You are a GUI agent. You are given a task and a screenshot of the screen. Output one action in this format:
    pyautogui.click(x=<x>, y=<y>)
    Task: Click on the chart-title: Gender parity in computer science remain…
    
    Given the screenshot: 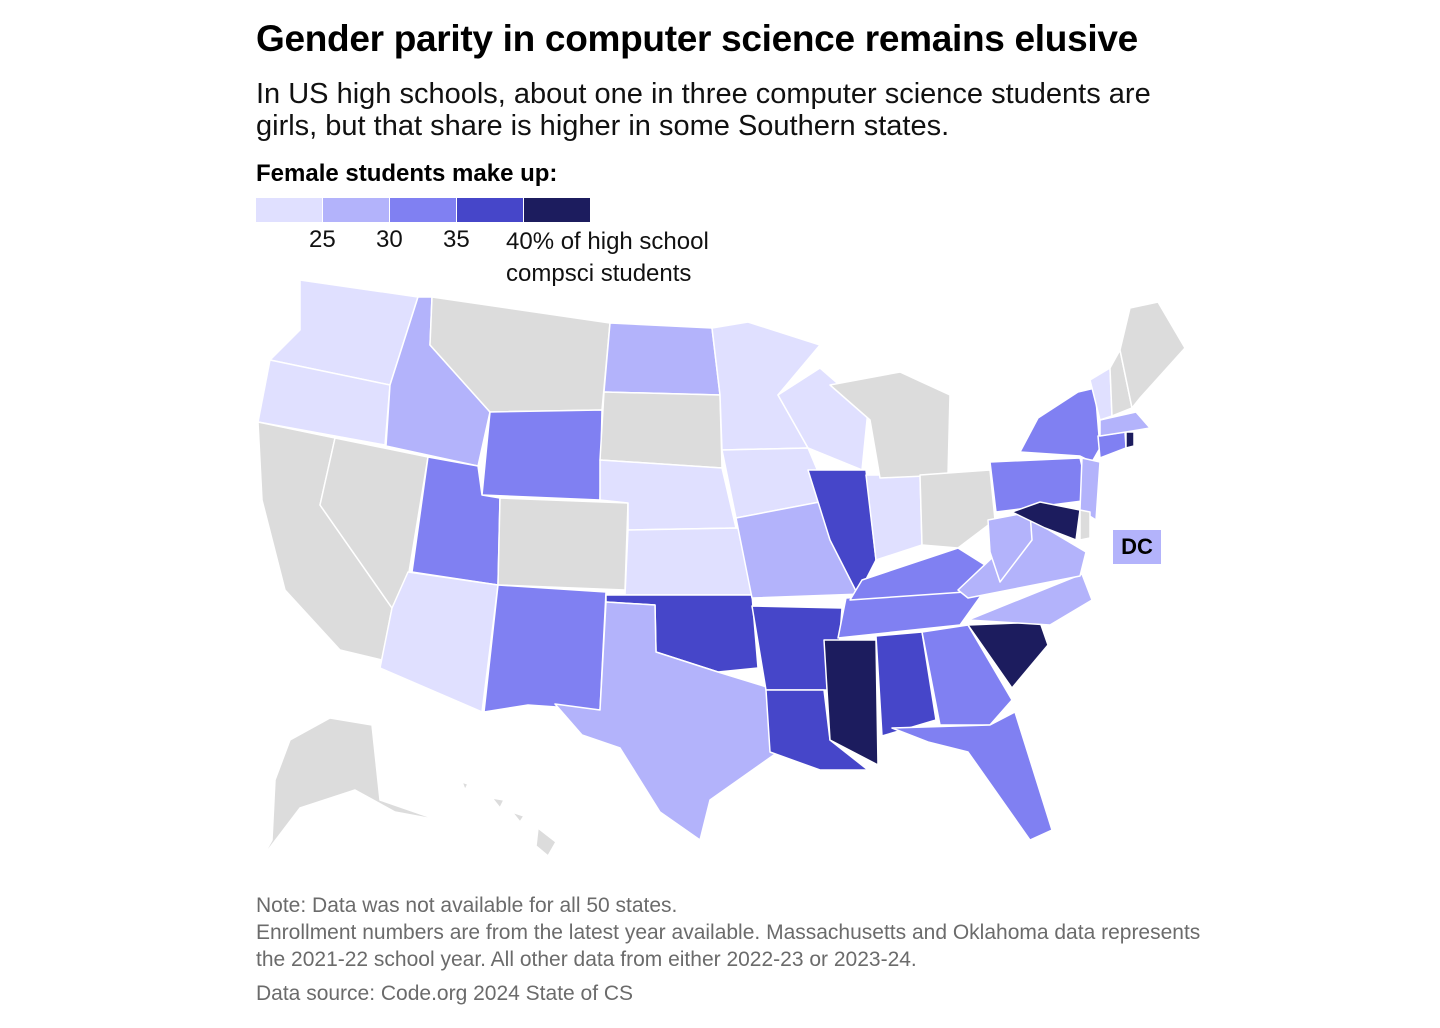 What is the action you would take?
    pyautogui.click(x=697, y=38)
    